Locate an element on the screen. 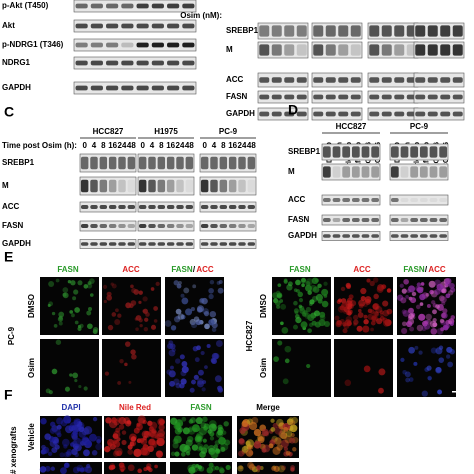  lane-label: 4 is located at coordinates (94, 145).